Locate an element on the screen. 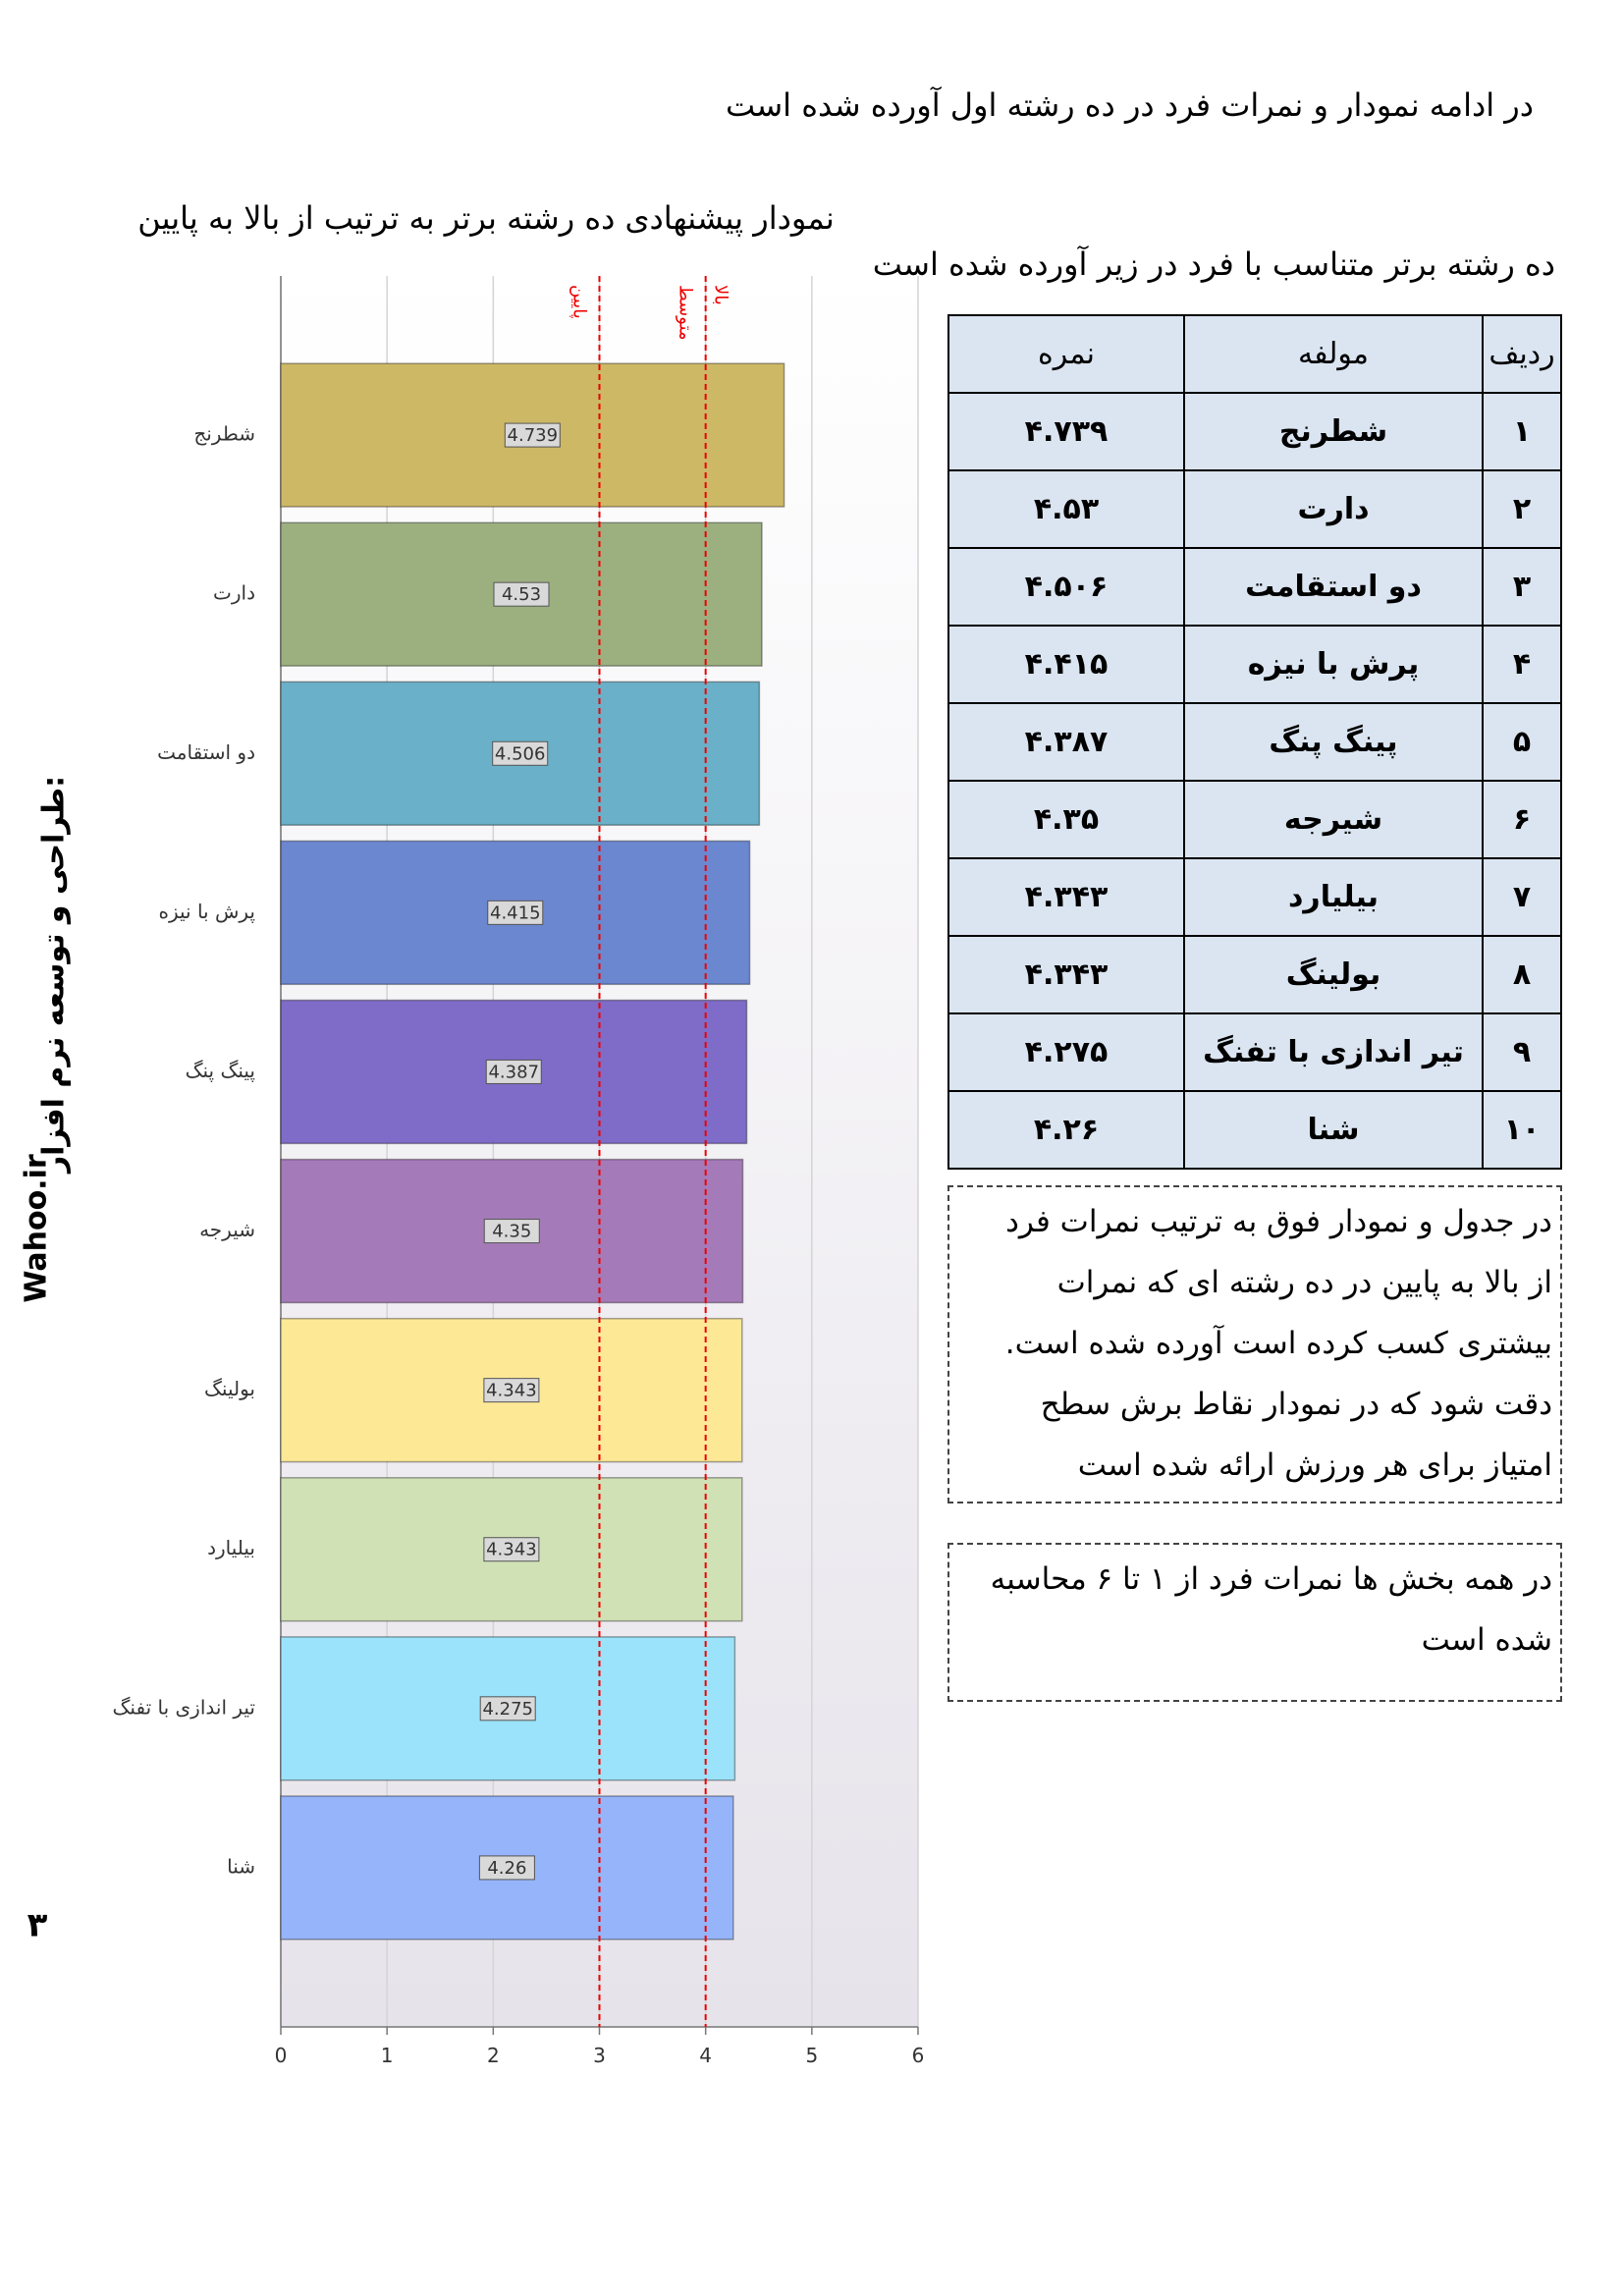 This screenshot has width=1624, height=2296. x-tick-label: 1 is located at coordinates (387, 2055).